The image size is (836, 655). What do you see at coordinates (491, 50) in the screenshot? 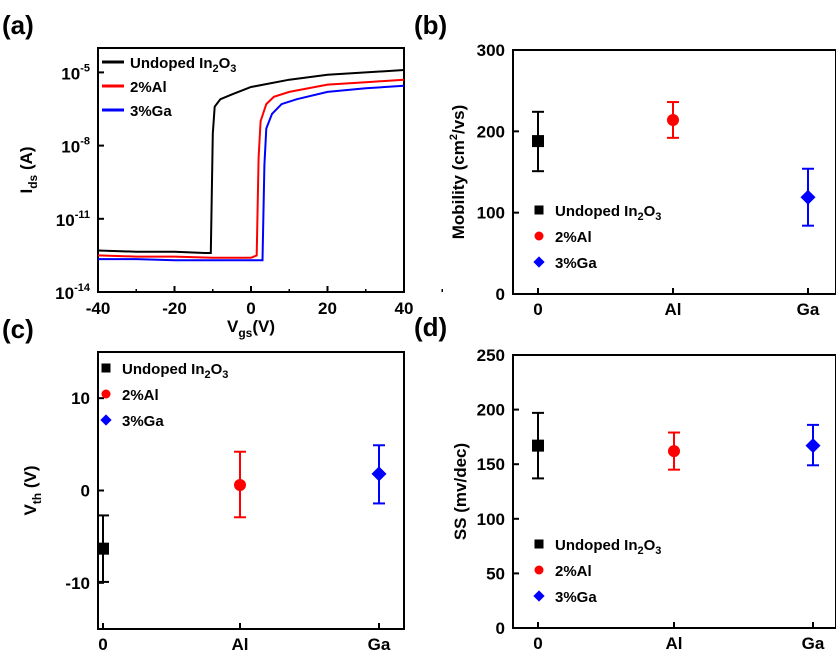
I see `y-tick-label: 300` at bounding box center [491, 50].